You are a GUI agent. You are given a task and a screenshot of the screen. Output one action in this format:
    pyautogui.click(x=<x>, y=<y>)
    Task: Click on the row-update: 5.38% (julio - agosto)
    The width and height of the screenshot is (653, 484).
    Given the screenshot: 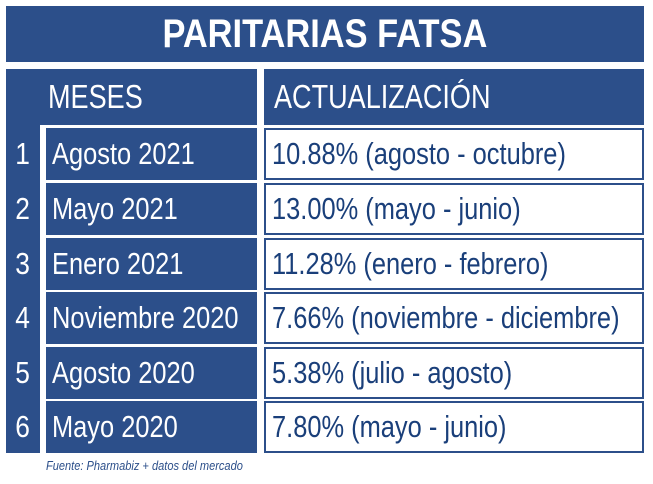 What is the action you would take?
    pyautogui.click(x=454, y=373)
    